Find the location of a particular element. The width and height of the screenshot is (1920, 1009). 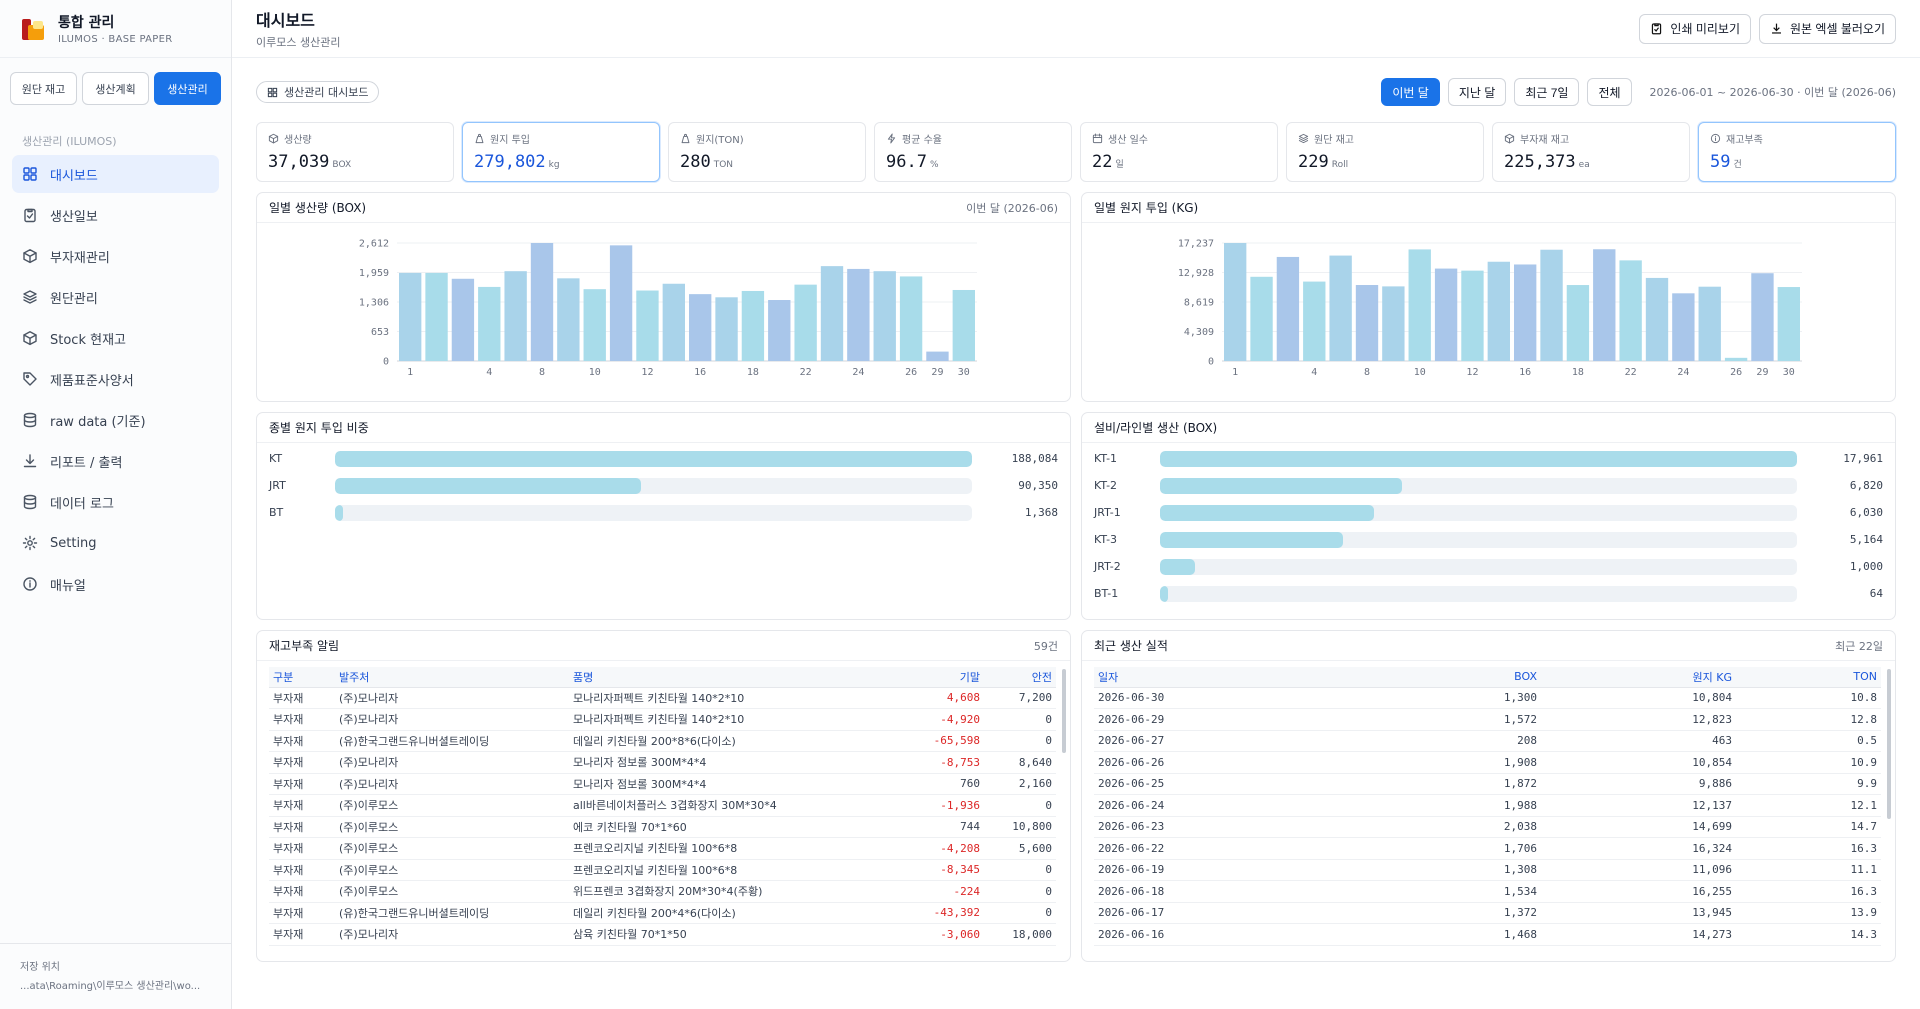

table-header: 안전 is located at coordinates (1020, 677).